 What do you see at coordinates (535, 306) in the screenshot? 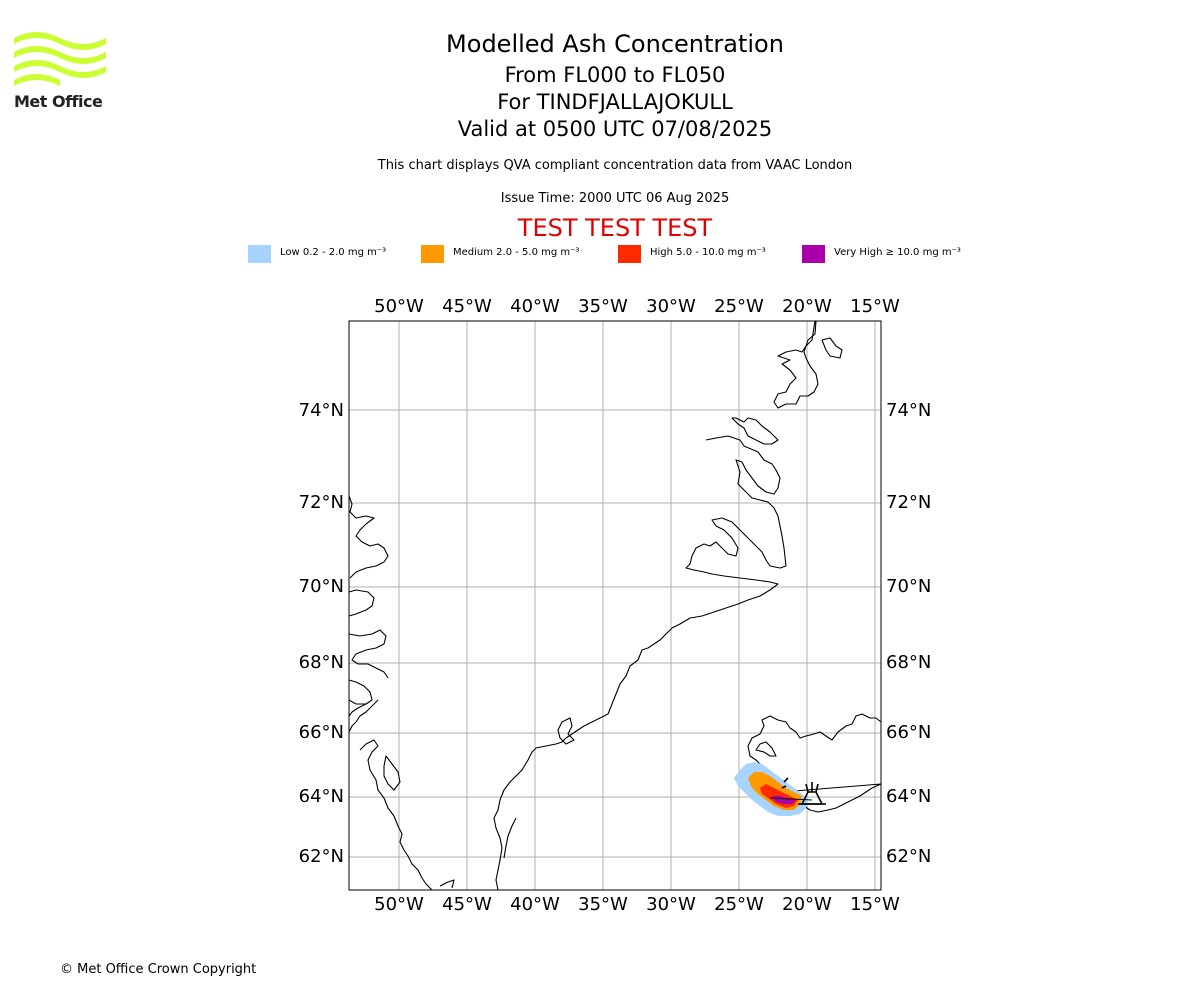
I see `lon-tick-top-40w: 40°W` at bounding box center [535, 306].